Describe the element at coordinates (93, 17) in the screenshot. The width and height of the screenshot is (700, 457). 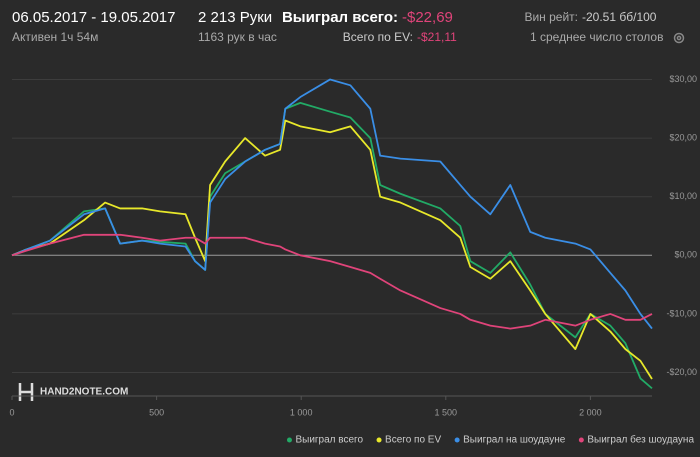
I see `date-range: 06.05.2017 - 19.05.2017` at that location.